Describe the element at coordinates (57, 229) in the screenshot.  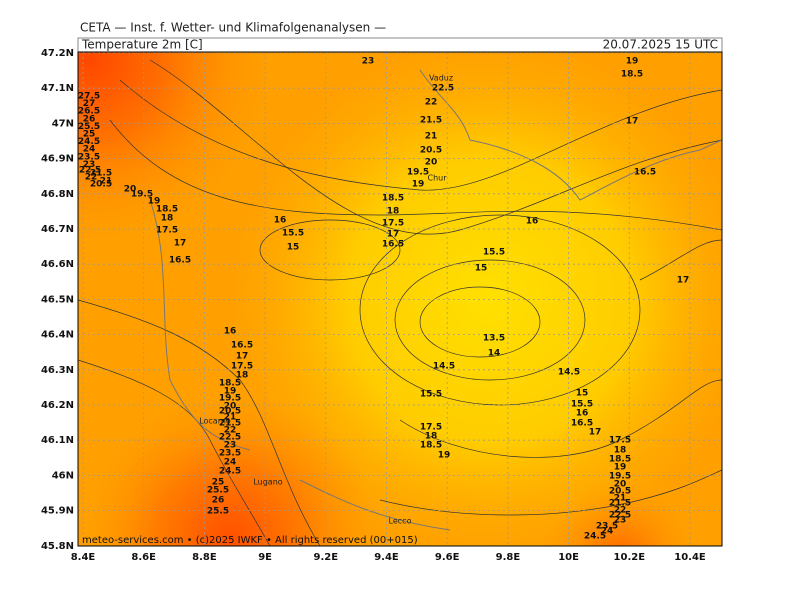
I see `y-tick-label: 46.7N` at that location.